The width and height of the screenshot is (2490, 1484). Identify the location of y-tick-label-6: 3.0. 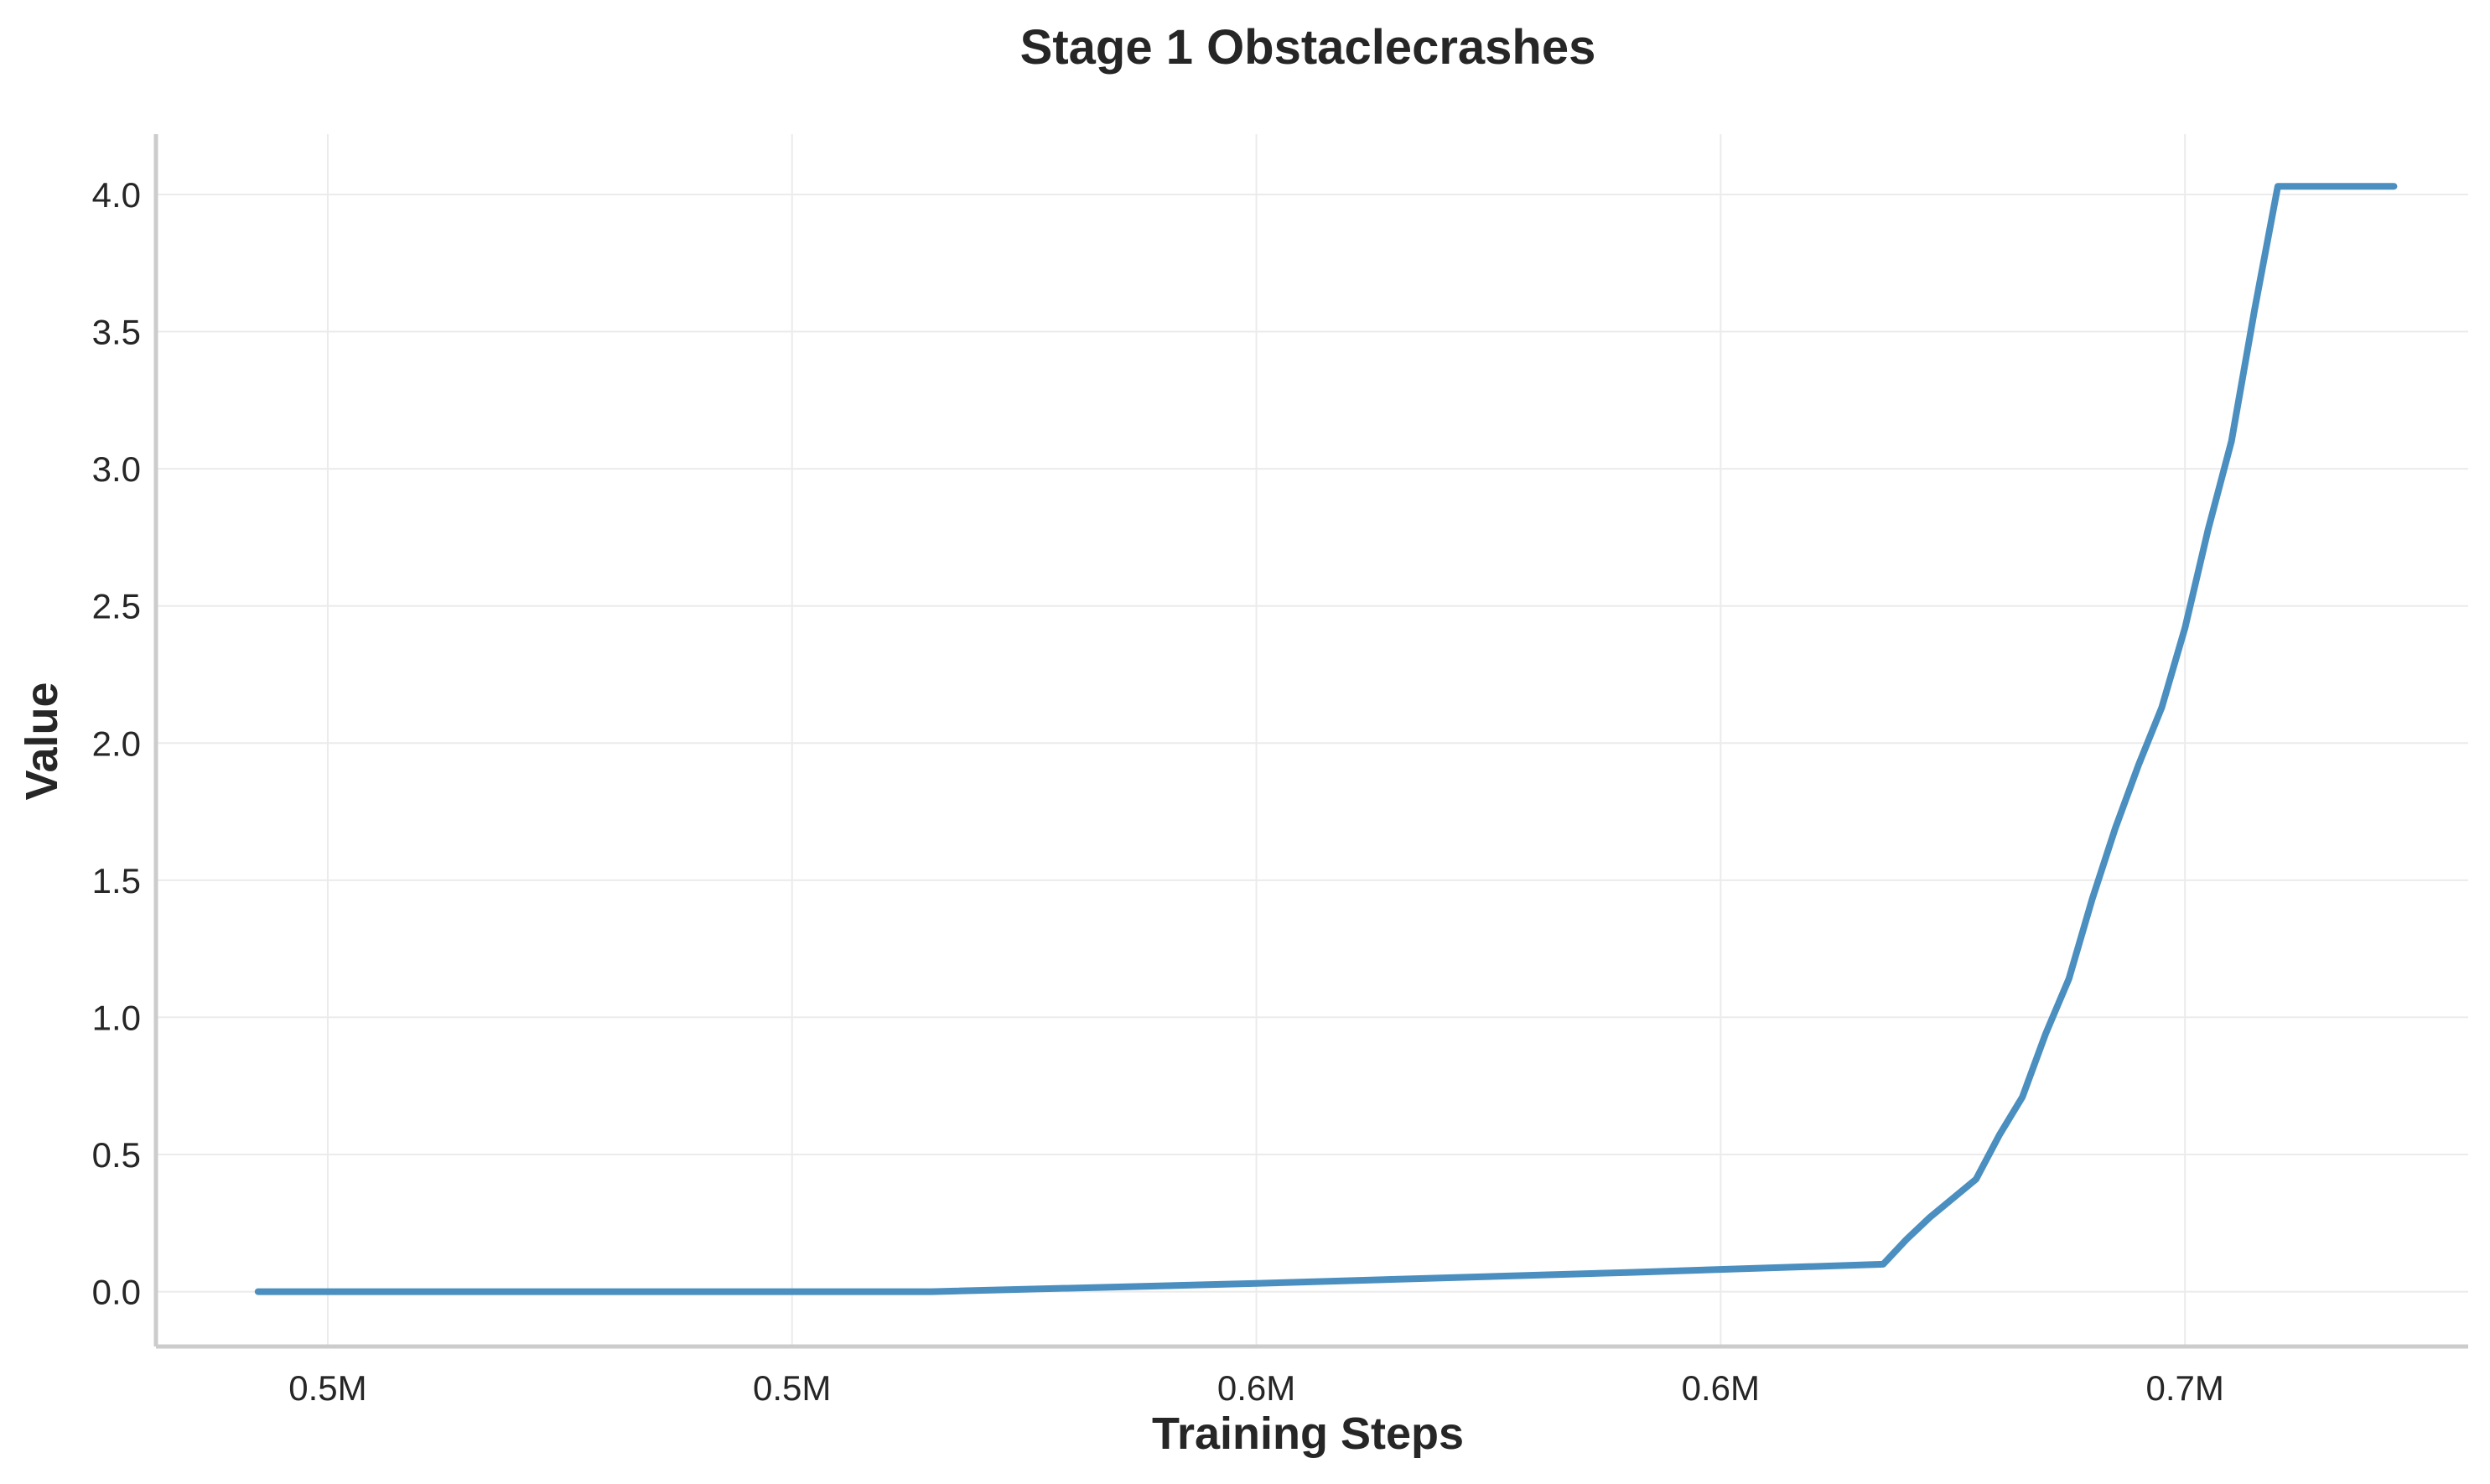
(116, 469).